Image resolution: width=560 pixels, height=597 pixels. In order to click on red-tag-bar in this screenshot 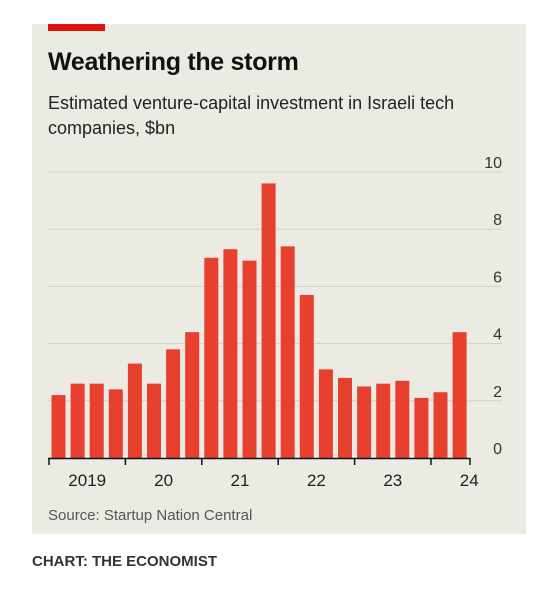, I will do `click(76, 27)`.